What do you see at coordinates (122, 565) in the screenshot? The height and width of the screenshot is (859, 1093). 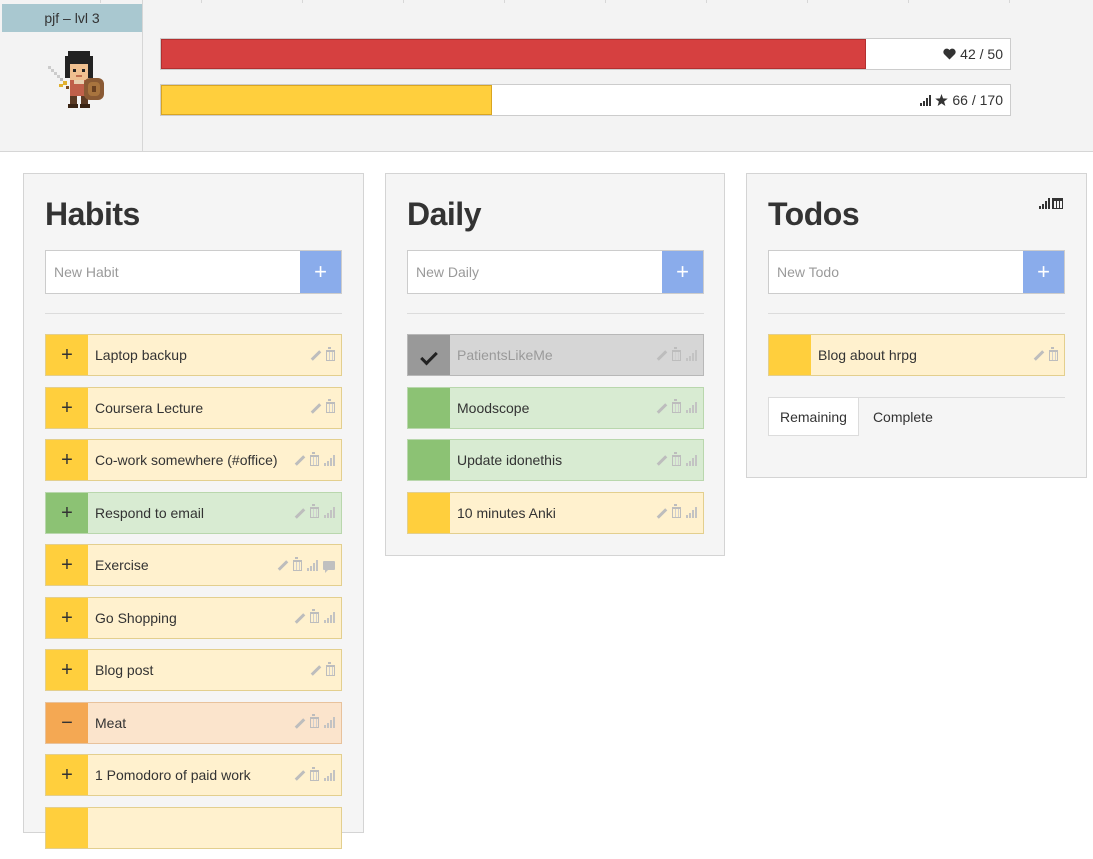 I see `habit-label: Exercise` at bounding box center [122, 565].